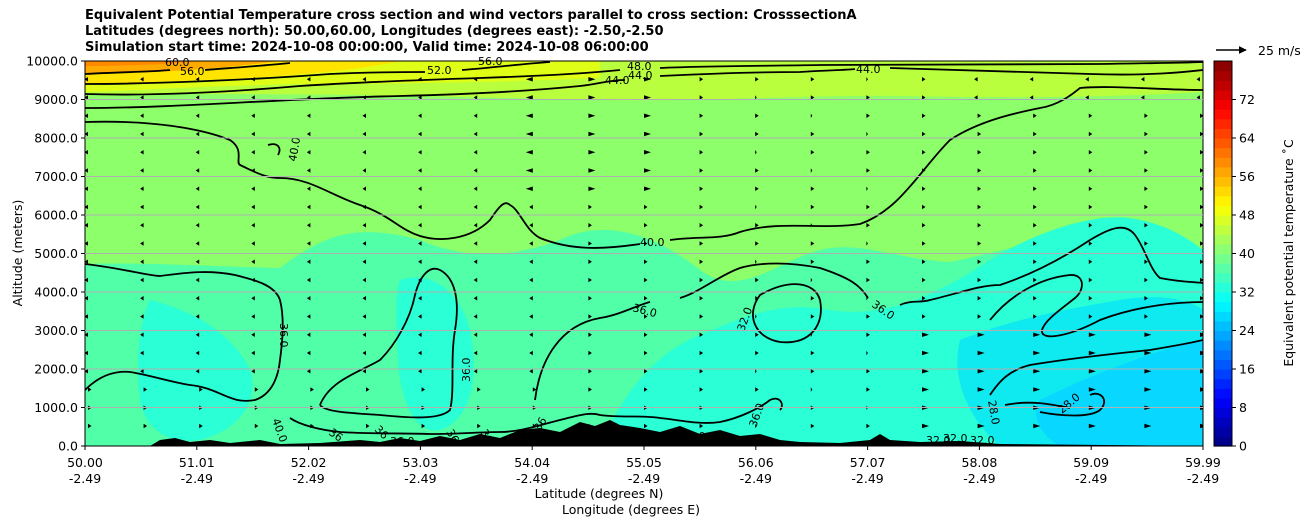 The width and height of the screenshot is (1308, 526). What do you see at coordinates (868, 69) in the screenshot?
I see `contour-label: 44.0` at bounding box center [868, 69].